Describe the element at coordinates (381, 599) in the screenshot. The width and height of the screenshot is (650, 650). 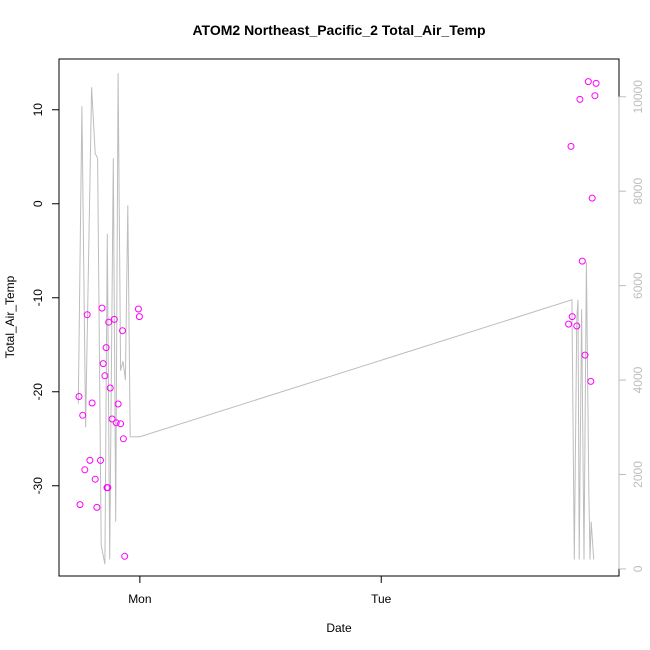
I see `x-tick-label: Tue` at that location.